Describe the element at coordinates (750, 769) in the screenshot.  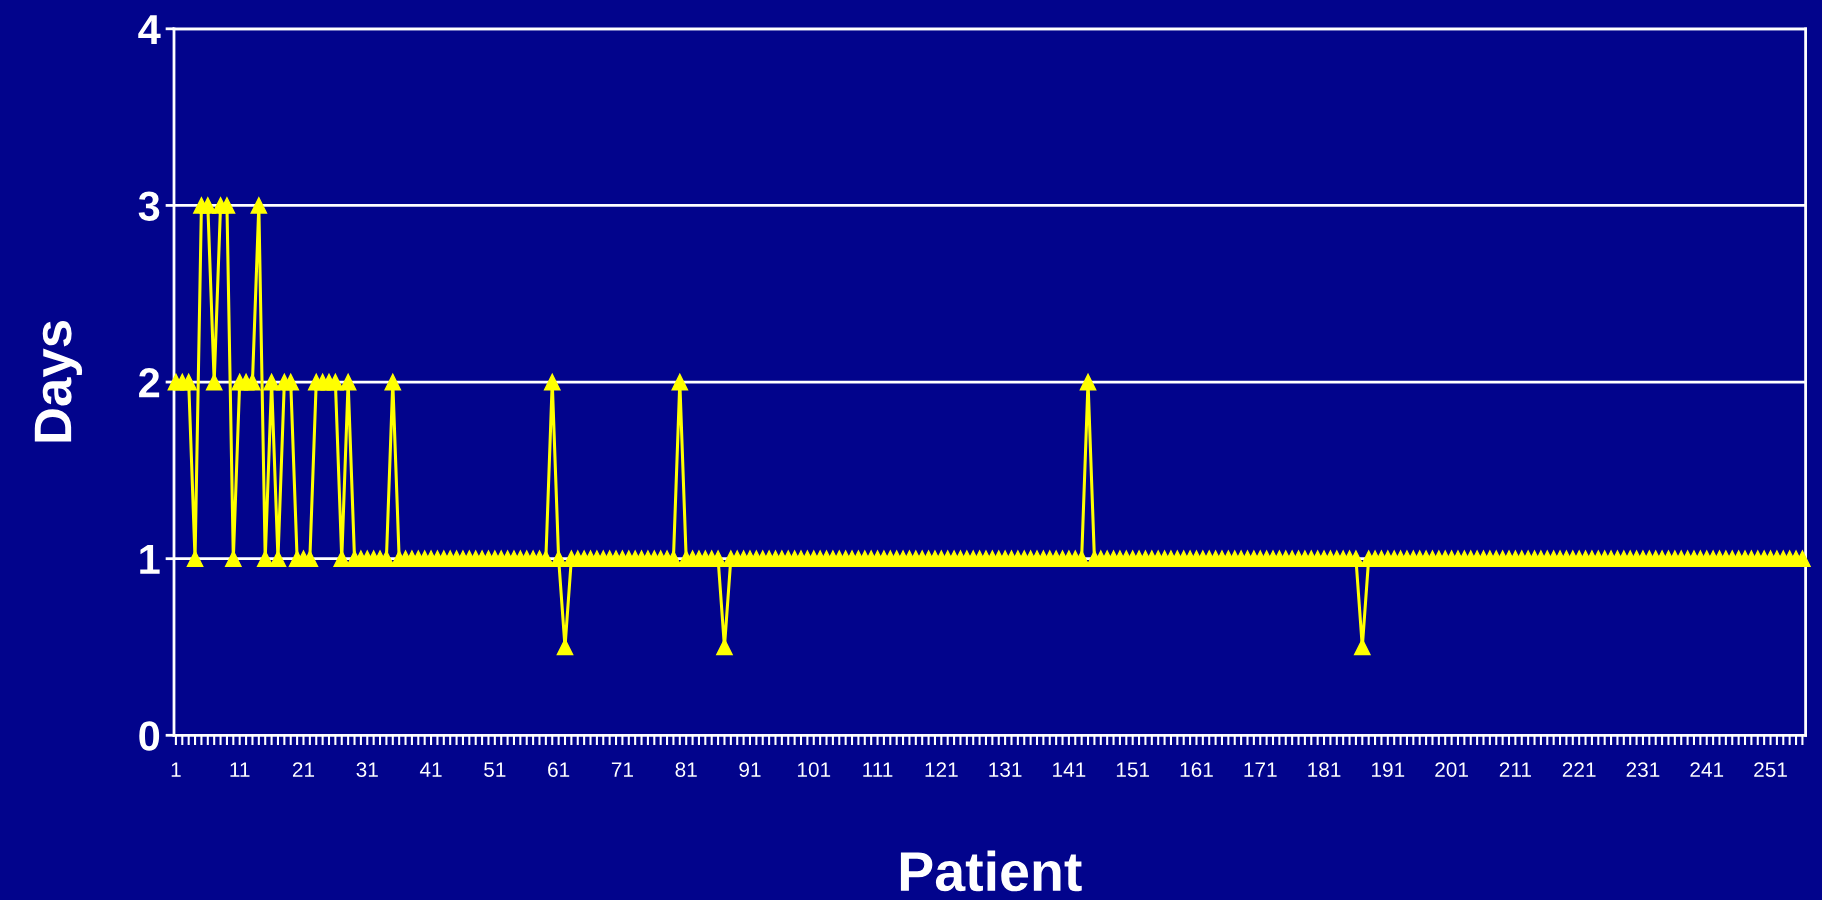
I see `x-tick-label: 91` at that location.